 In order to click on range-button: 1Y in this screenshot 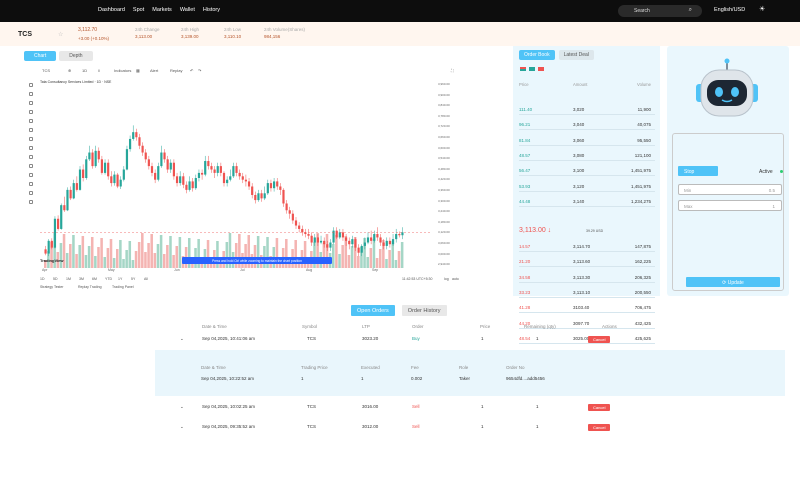, I will do `click(120, 279)`.